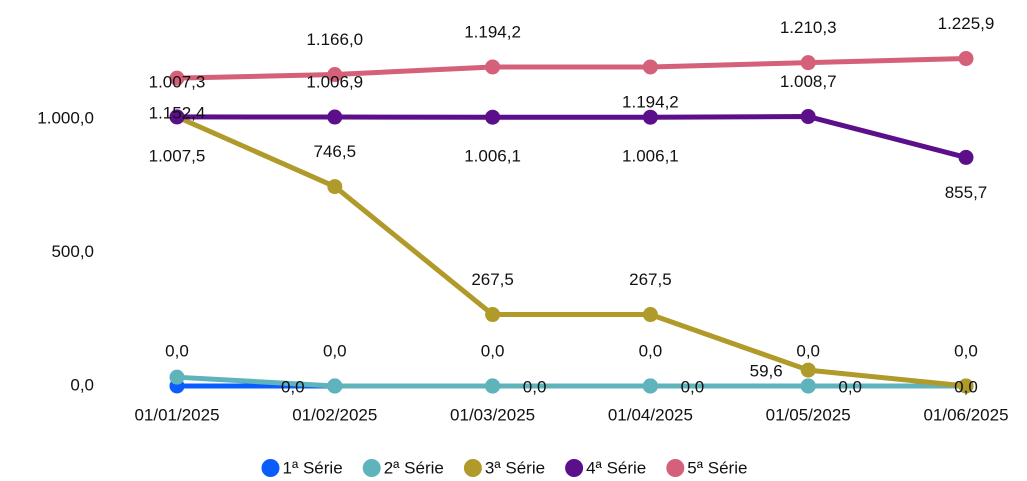 This screenshot has width=1027, height=481. Describe the element at coordinates (616, 467) in the screenshot. I see `legend-label: 4ª Série` at that location.